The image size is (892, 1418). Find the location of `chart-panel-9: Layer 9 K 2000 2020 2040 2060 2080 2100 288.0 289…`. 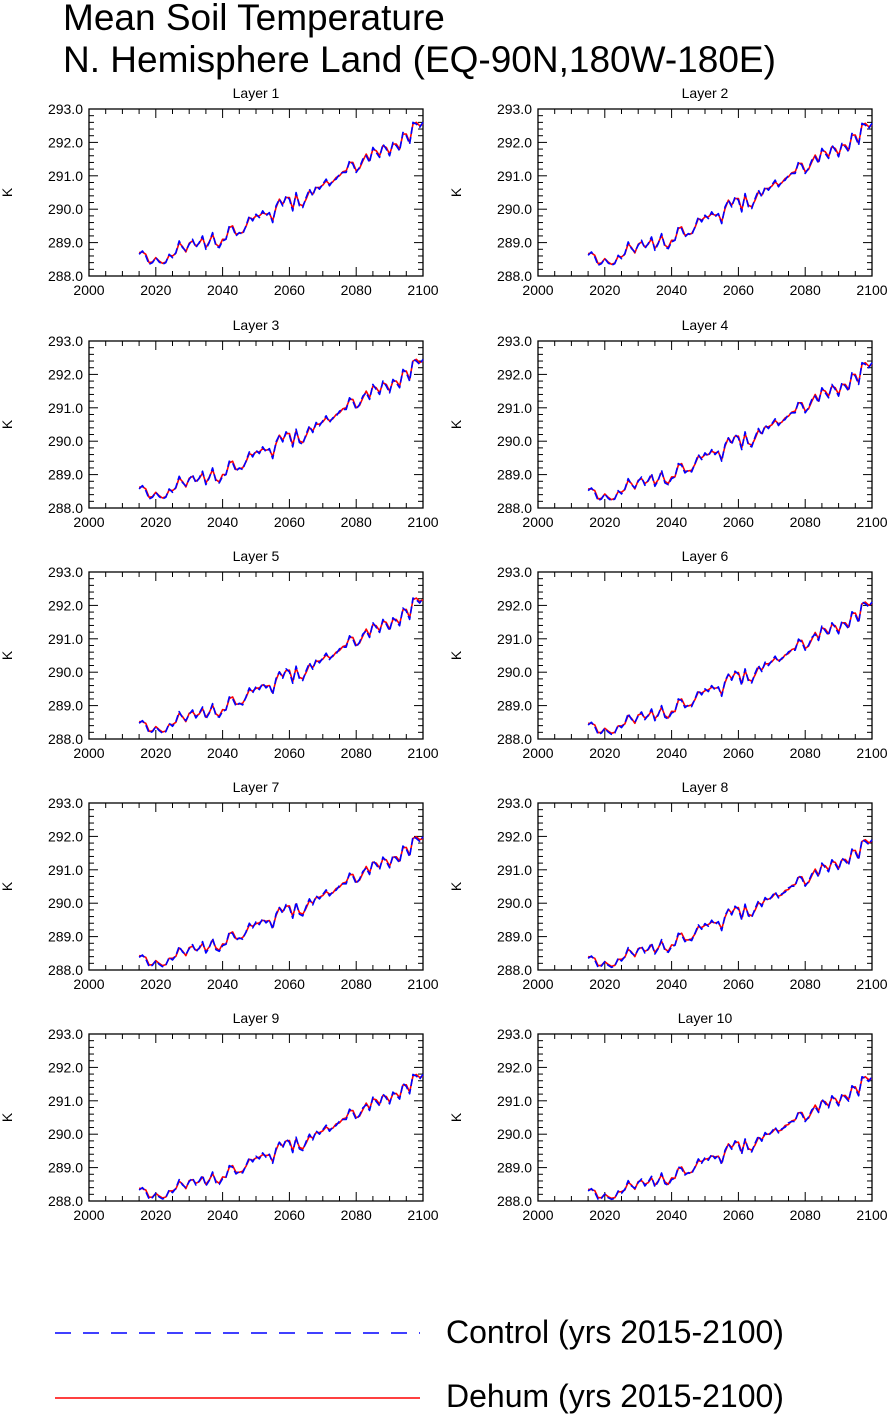

chart-panel-9: Layer 9 K 2000 2020 2040 2060 2080 2100 288.0 289… is located at coordinates (219, 1116).